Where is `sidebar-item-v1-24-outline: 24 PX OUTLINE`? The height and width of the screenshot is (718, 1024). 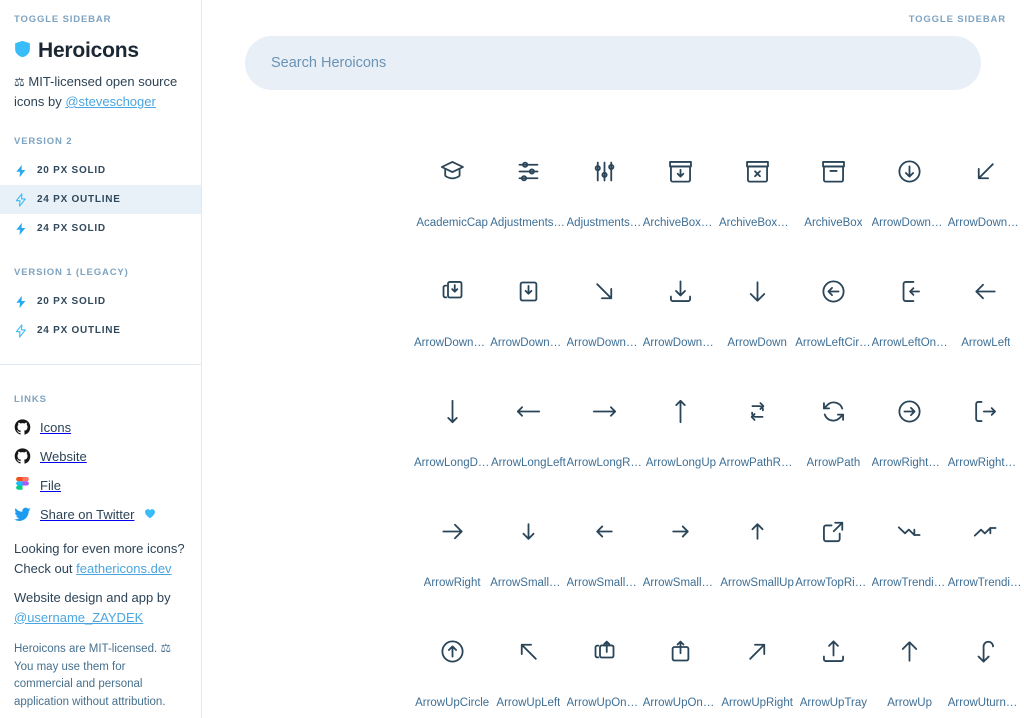
sidebar-item-v1-24-outline: 24 PX OUTLINE is located at coordinates (100, 330).